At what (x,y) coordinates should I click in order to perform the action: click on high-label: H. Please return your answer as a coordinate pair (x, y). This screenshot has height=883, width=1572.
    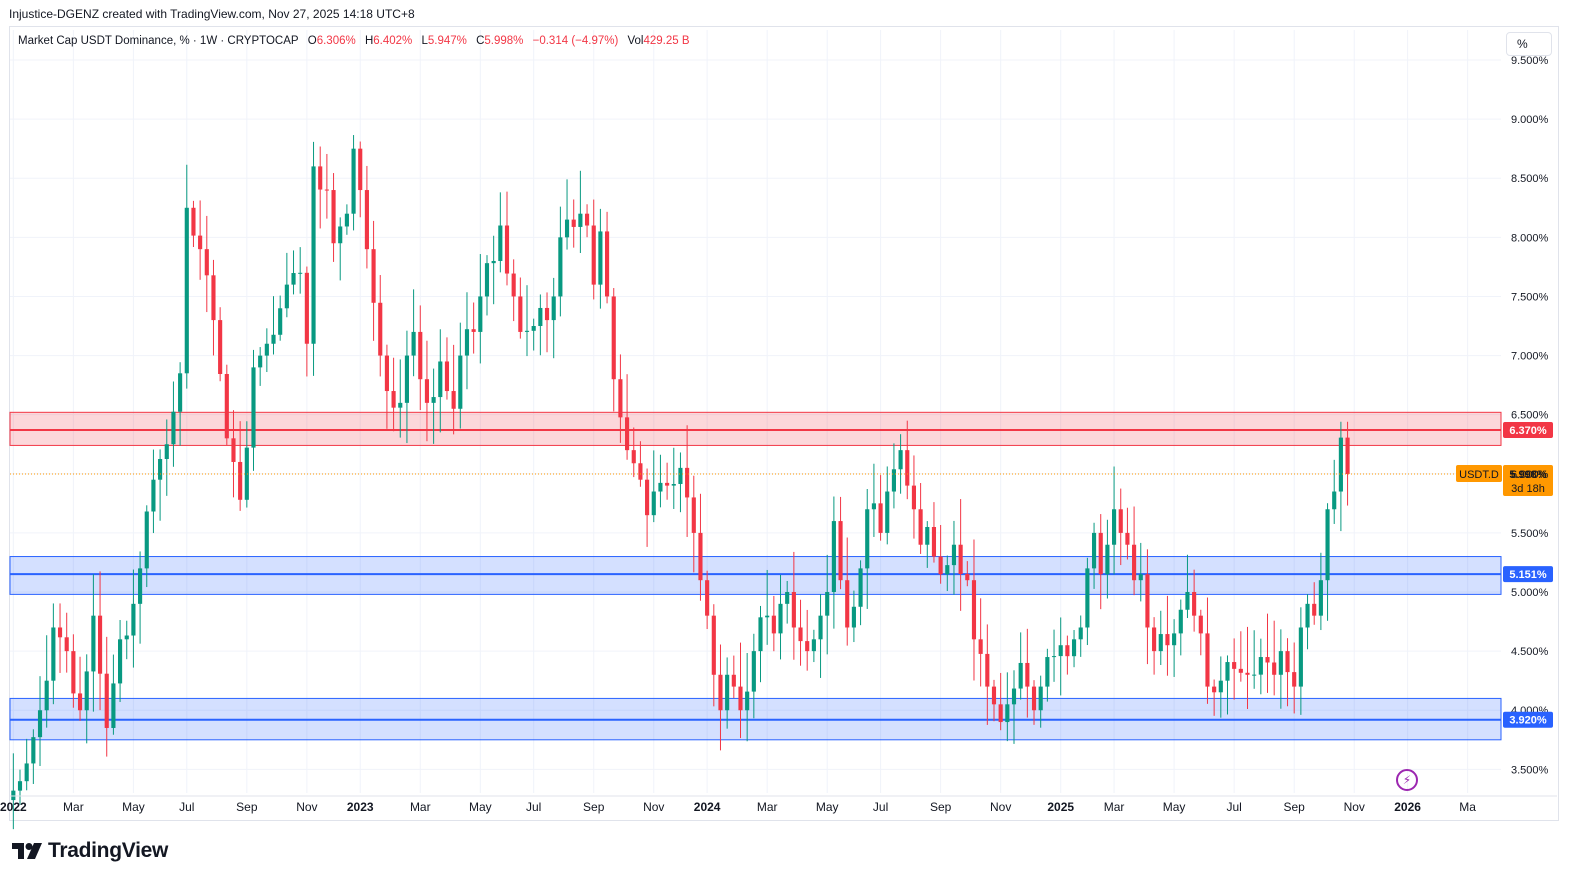
    Looking at the image, I should click on (369, 41).